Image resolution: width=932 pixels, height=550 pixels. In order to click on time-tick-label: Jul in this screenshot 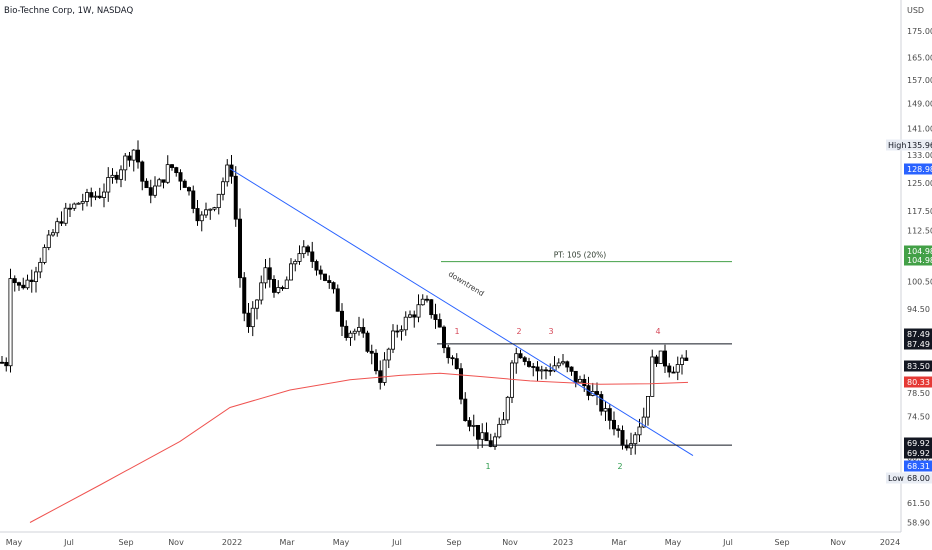, I will do `click(396, 542)`.